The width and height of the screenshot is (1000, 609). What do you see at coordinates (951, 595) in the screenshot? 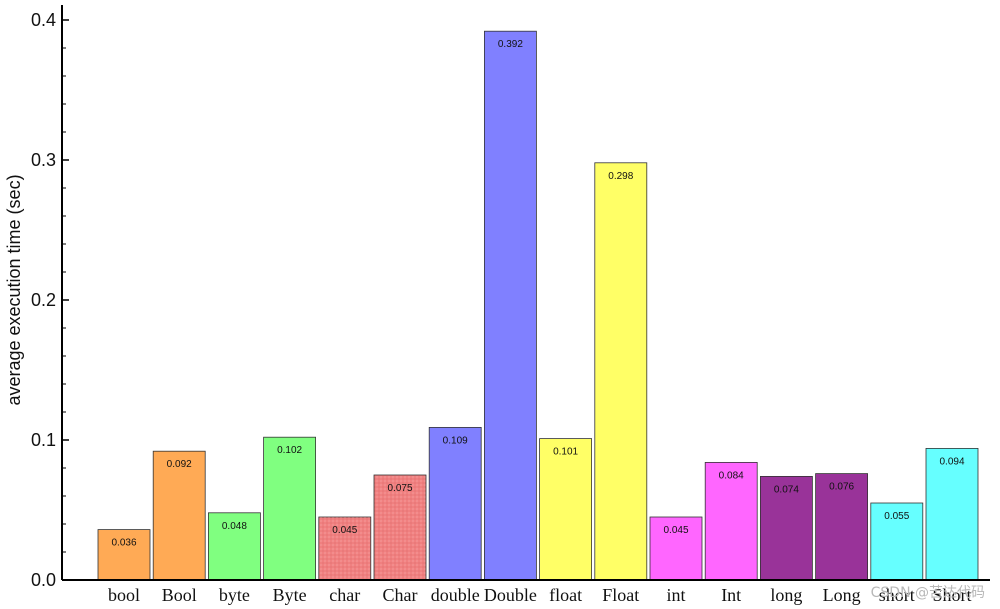
I see `x-category-label: Short` at bounding box center [951, 595].